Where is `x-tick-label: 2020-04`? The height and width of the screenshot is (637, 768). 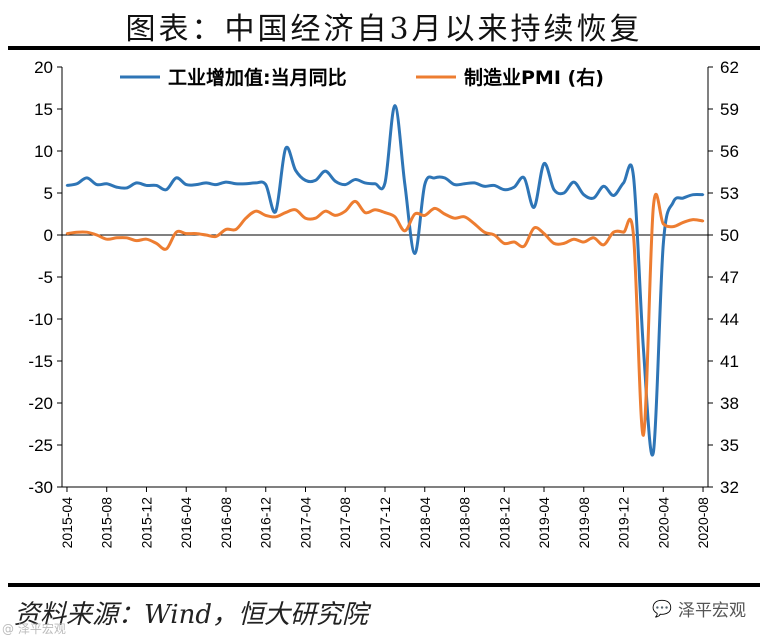 x-tick-label: 2020-04 is located at coordinates (663, 523).